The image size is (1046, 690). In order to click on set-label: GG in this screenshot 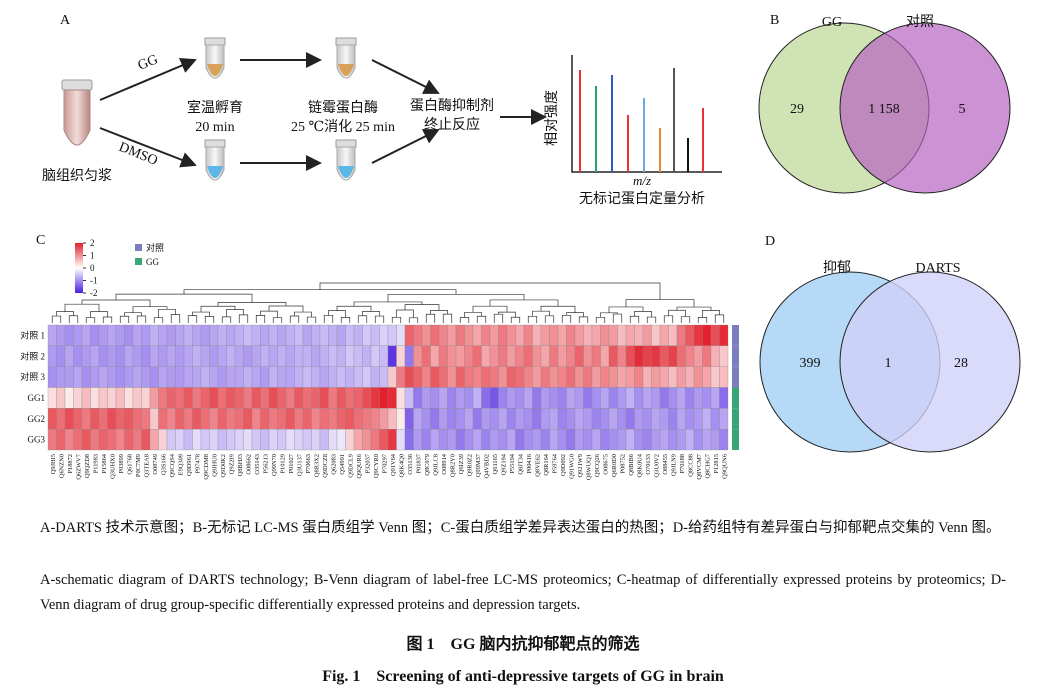, I will do `click(832, 22)`.